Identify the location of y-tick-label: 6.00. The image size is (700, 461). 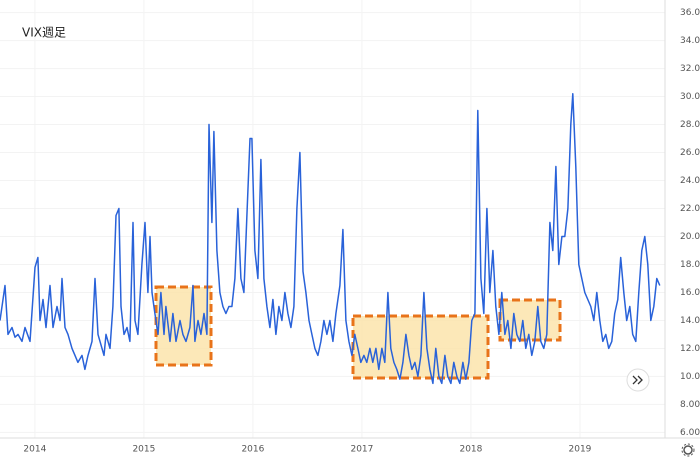
(690, 433).